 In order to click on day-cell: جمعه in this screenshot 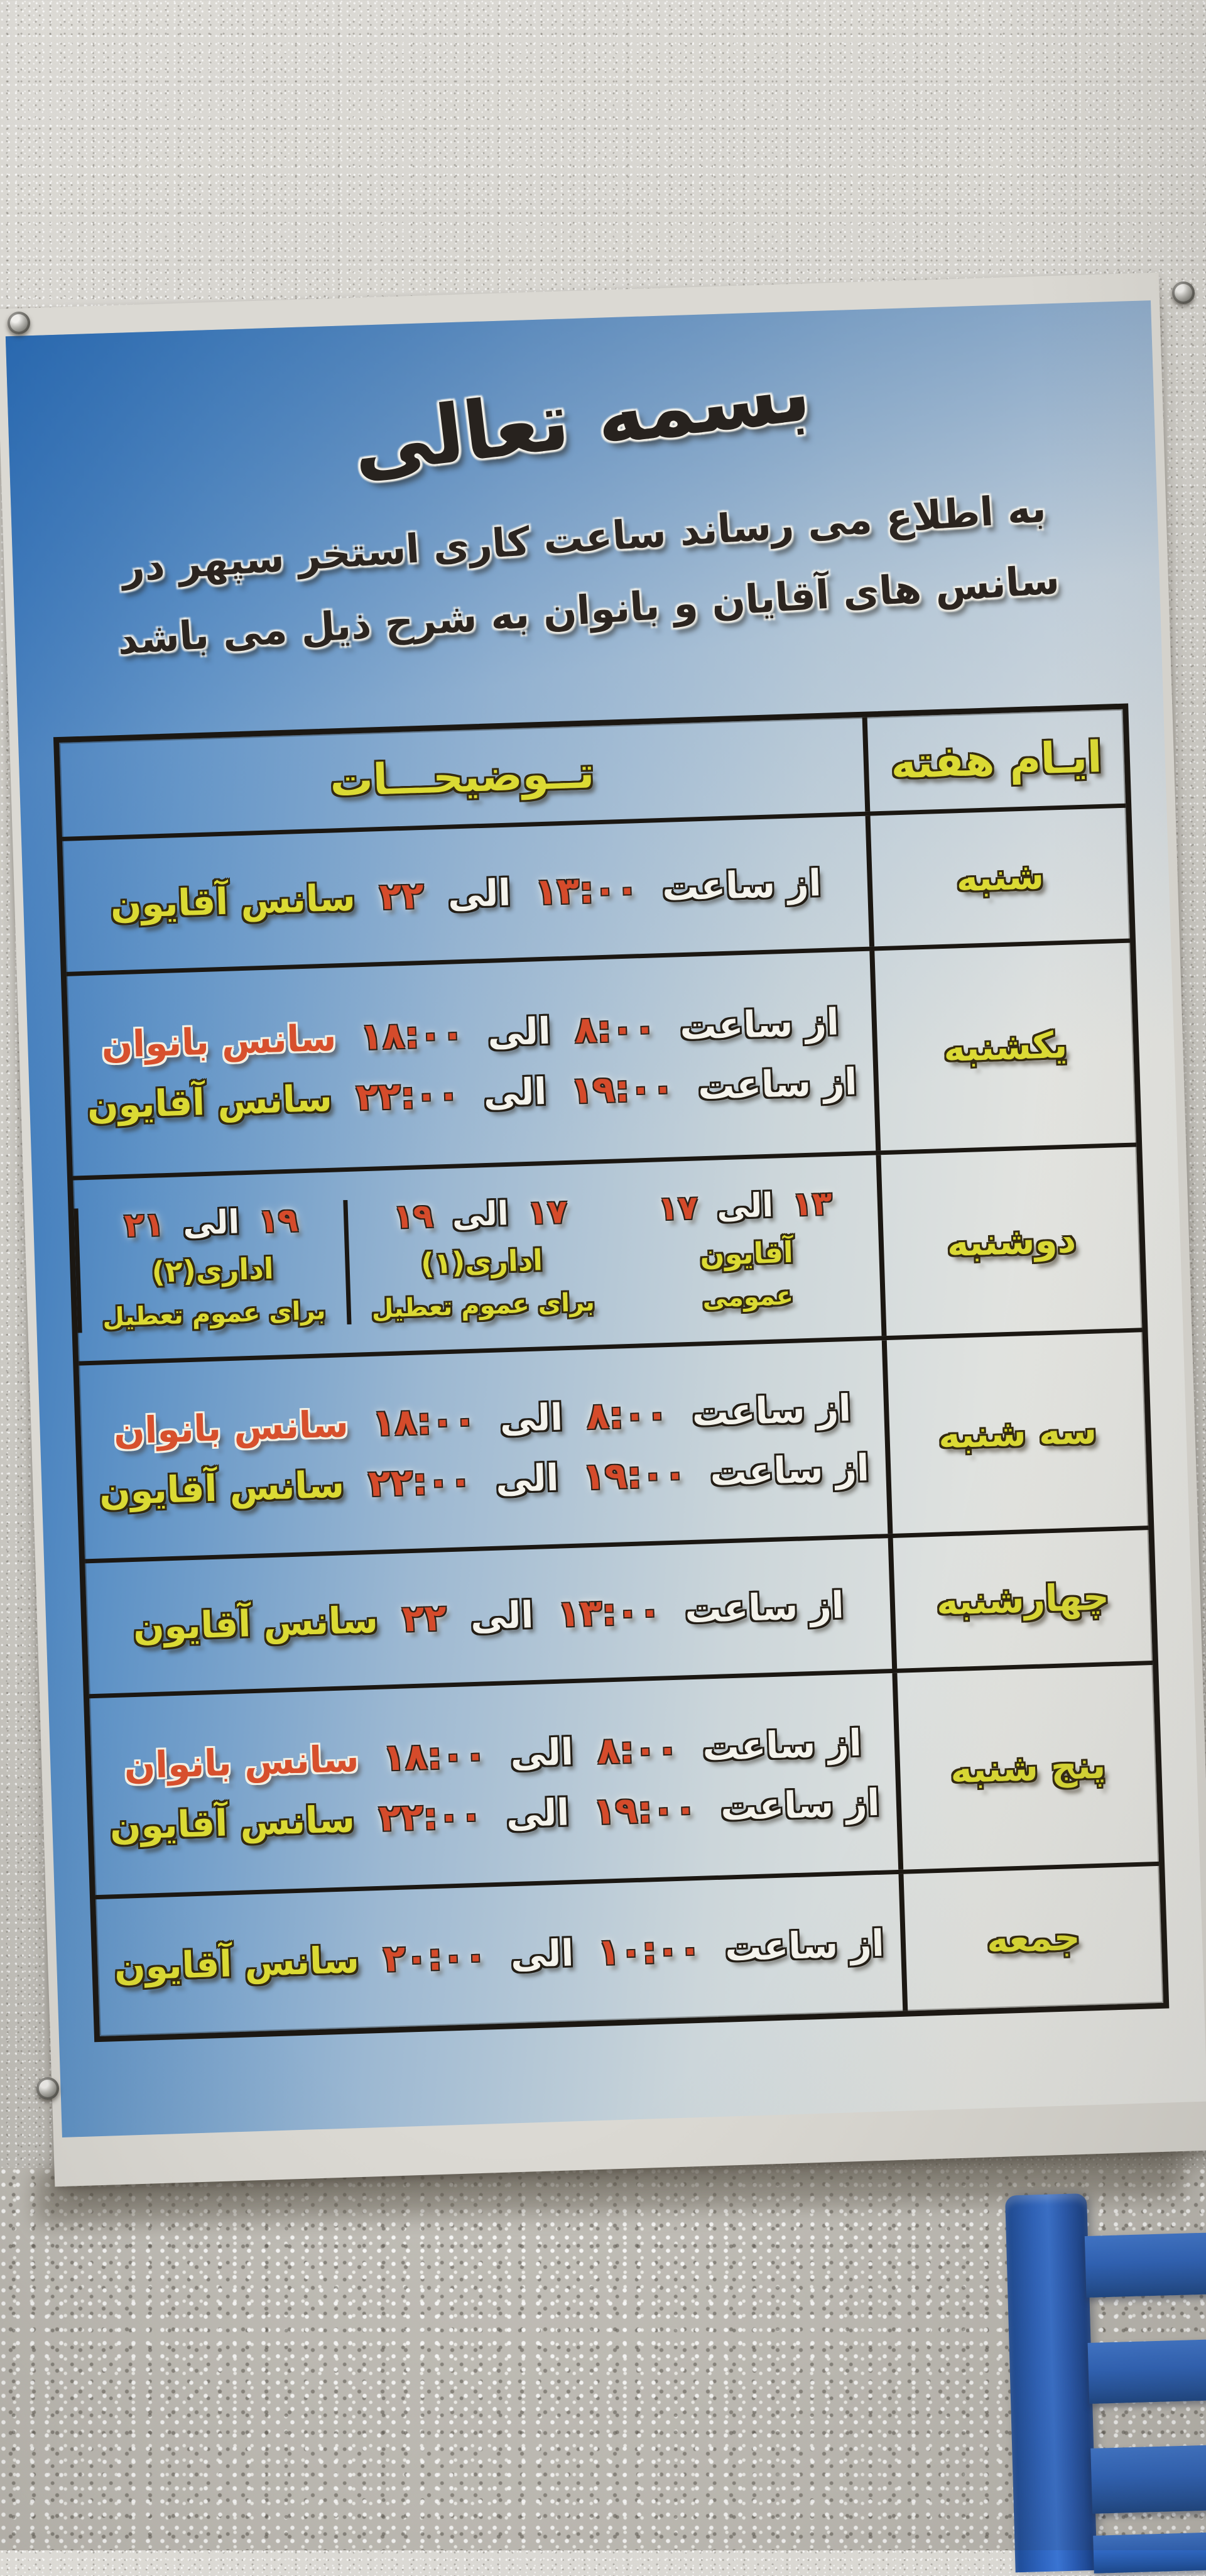, I will do `click(1031, 1939)`.